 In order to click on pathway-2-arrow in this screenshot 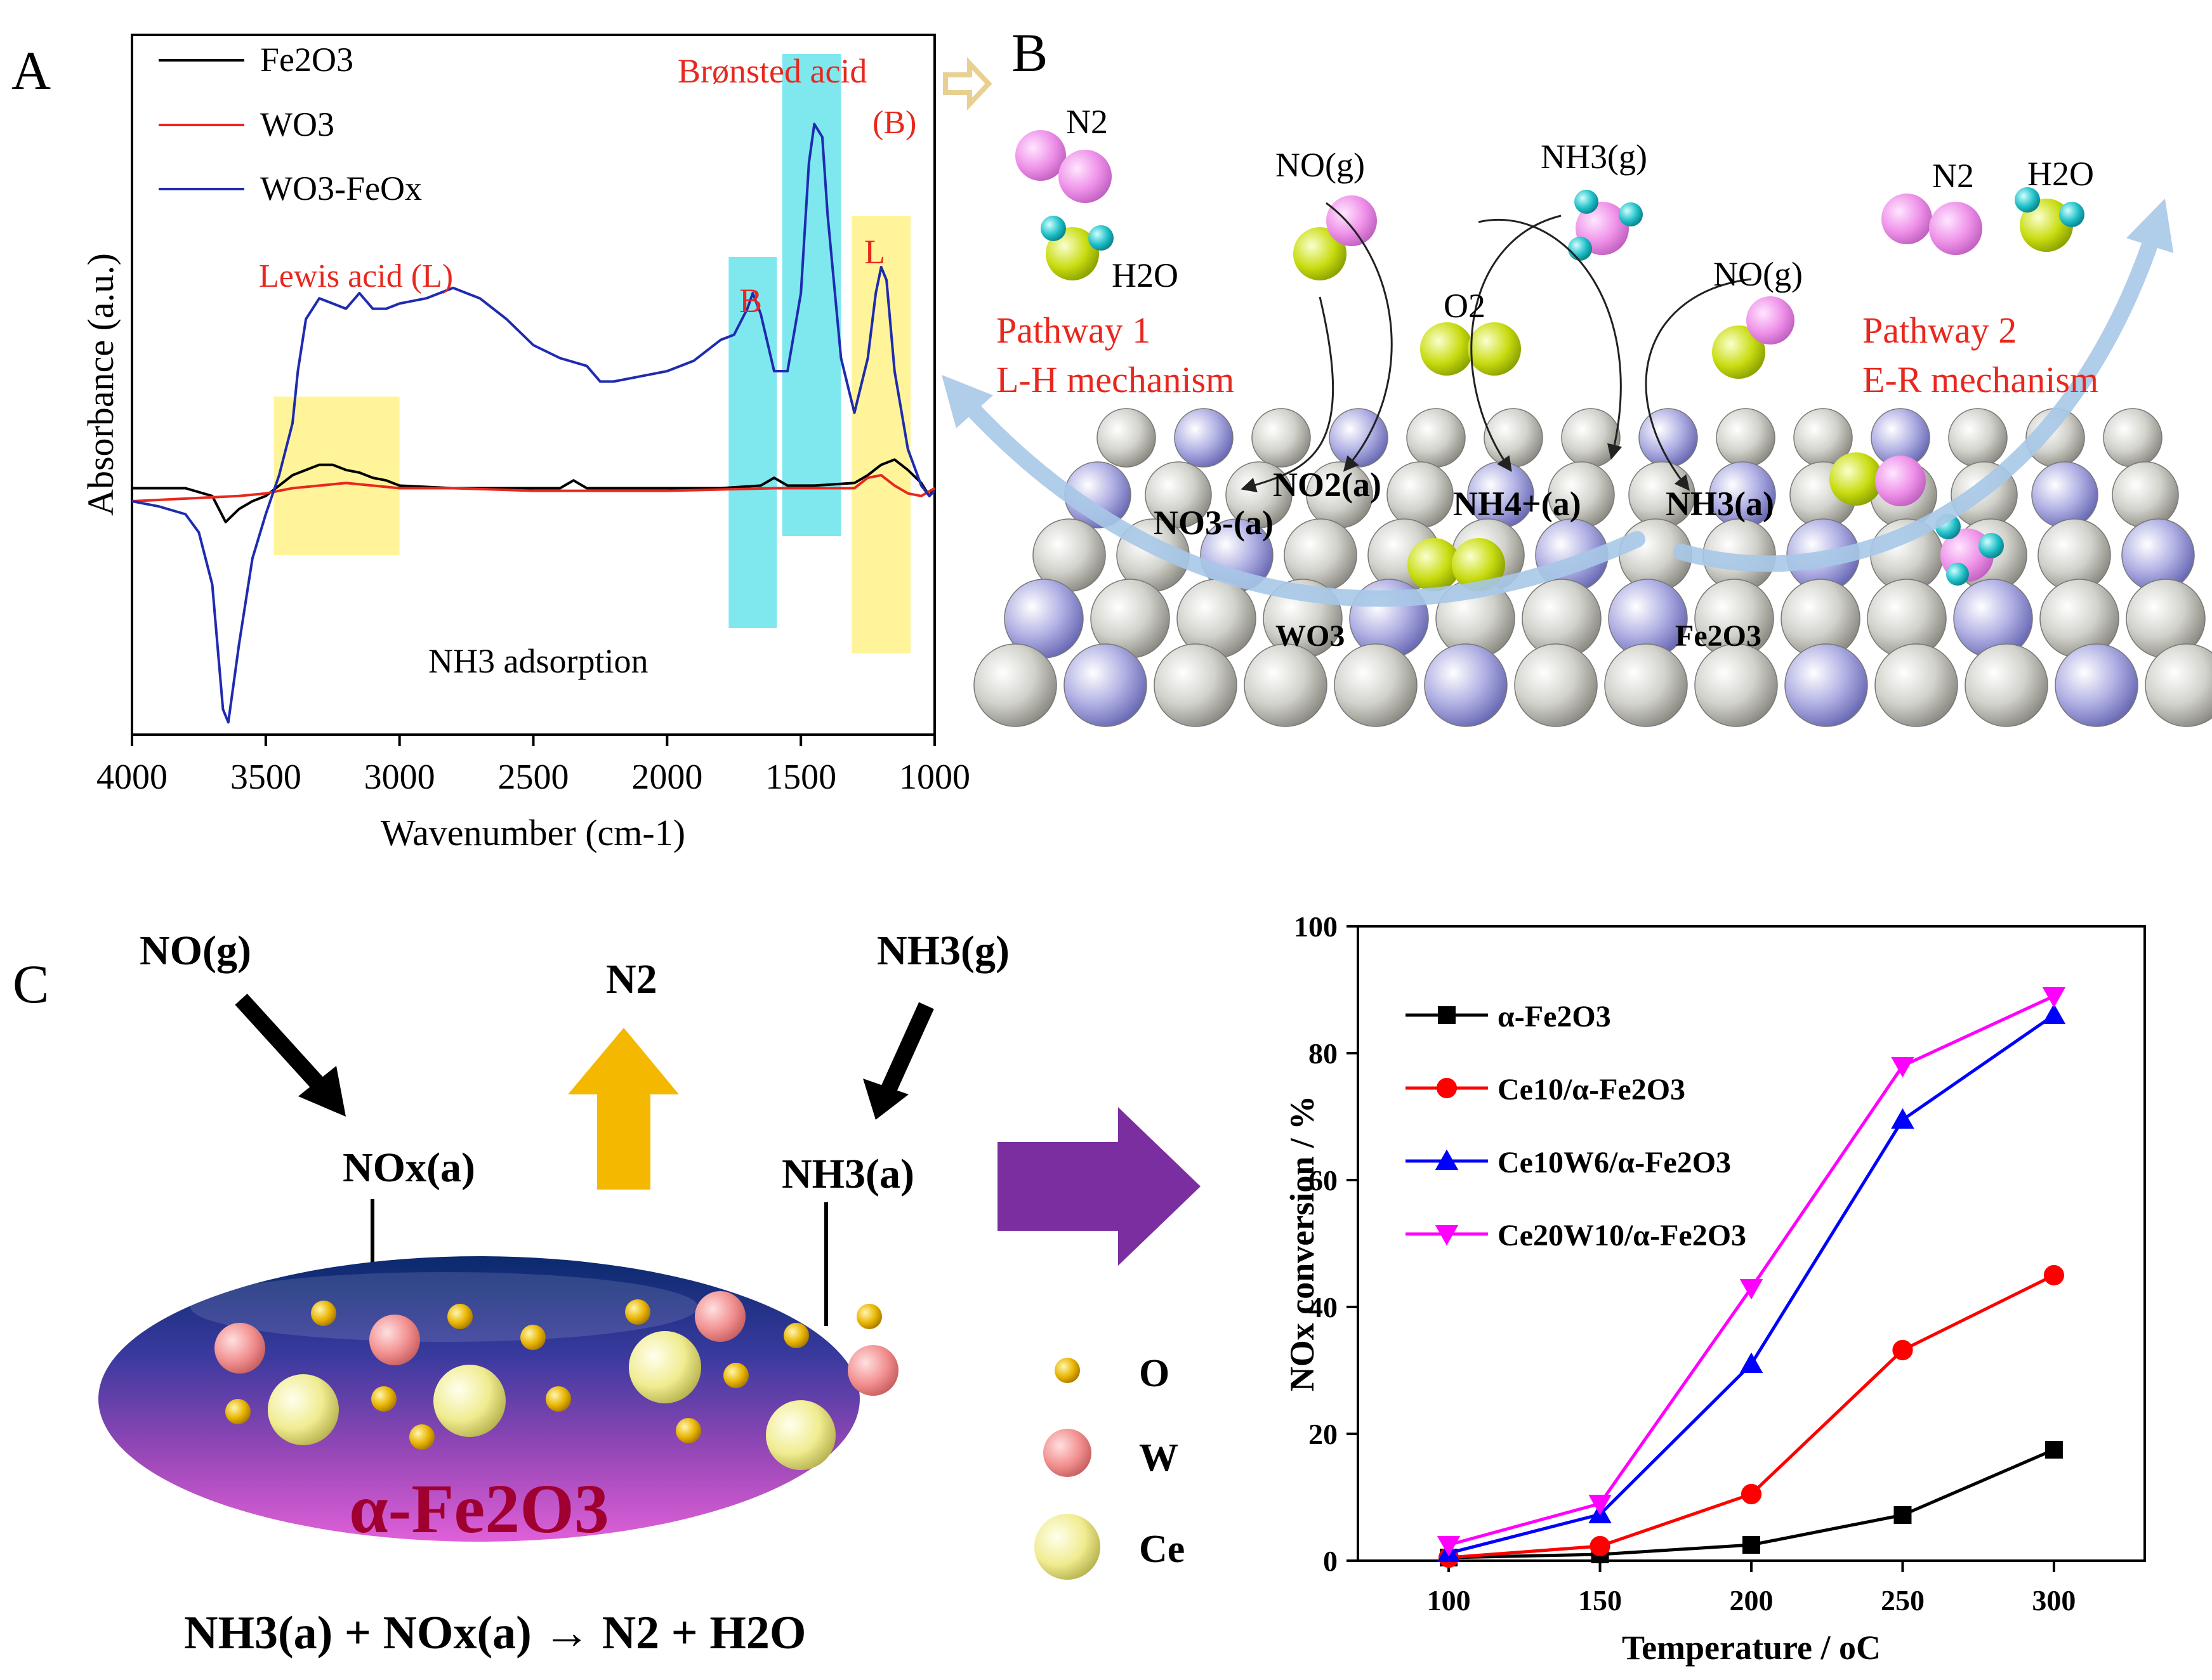, I will do `click(1923, 385)`.